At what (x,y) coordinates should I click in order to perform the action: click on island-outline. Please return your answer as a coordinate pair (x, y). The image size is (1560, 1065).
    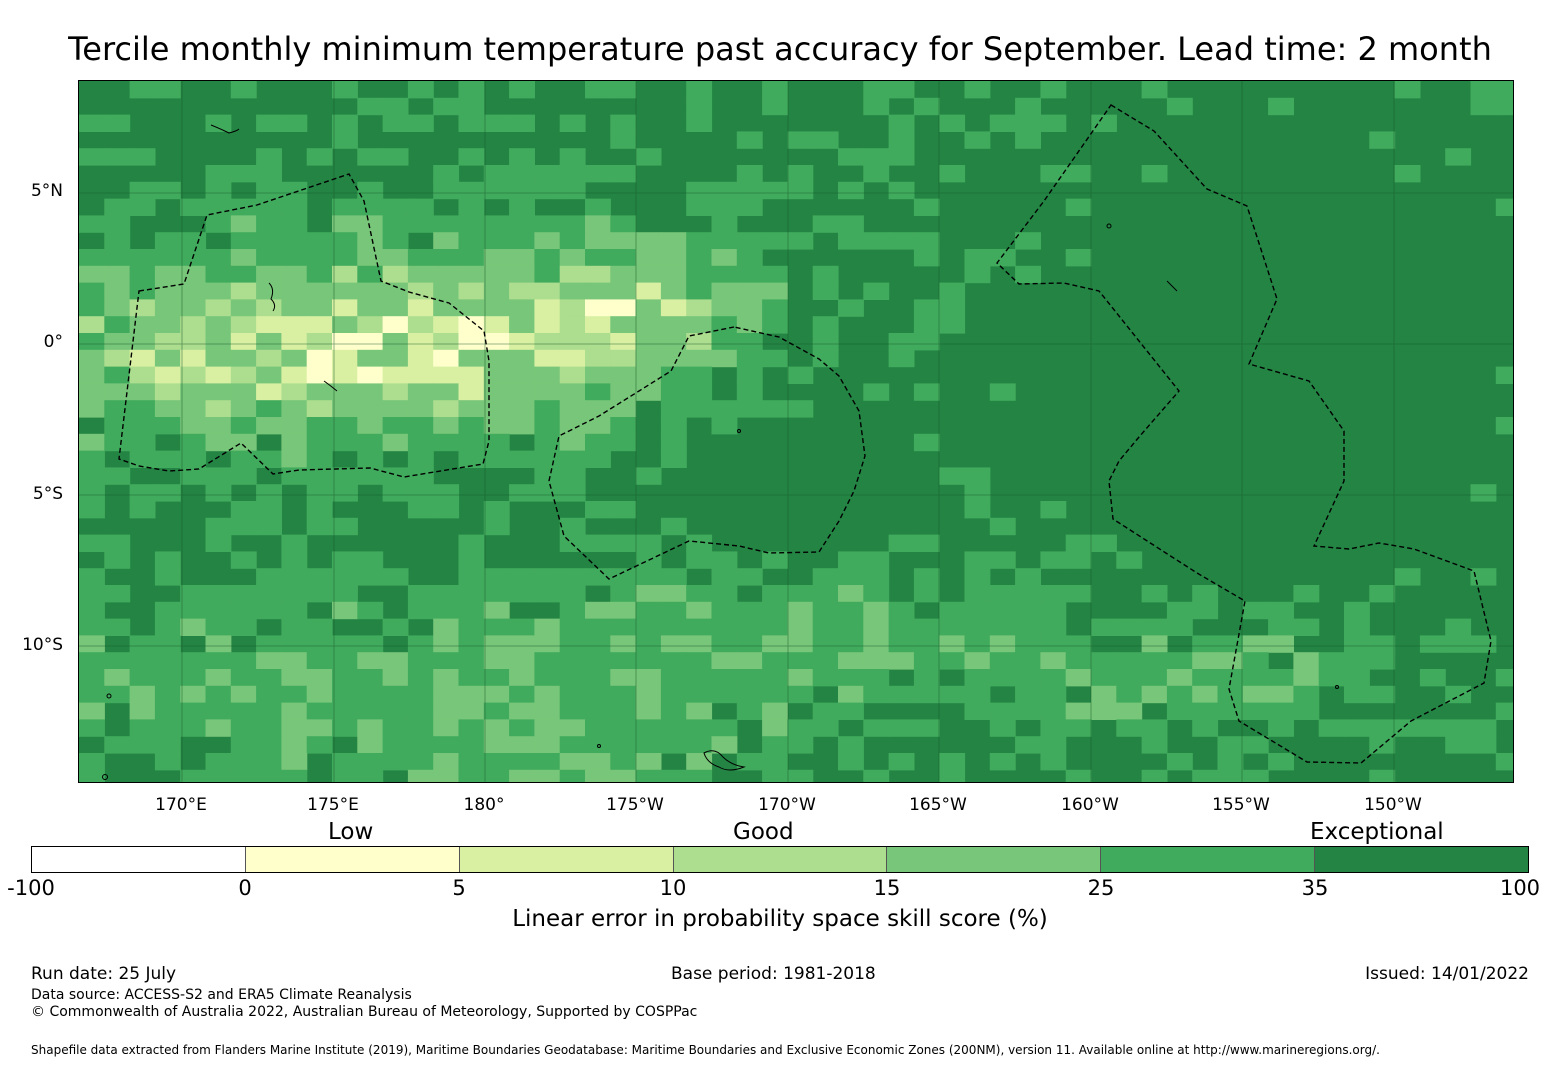
    Looking at the image, I should click on (330, 386).